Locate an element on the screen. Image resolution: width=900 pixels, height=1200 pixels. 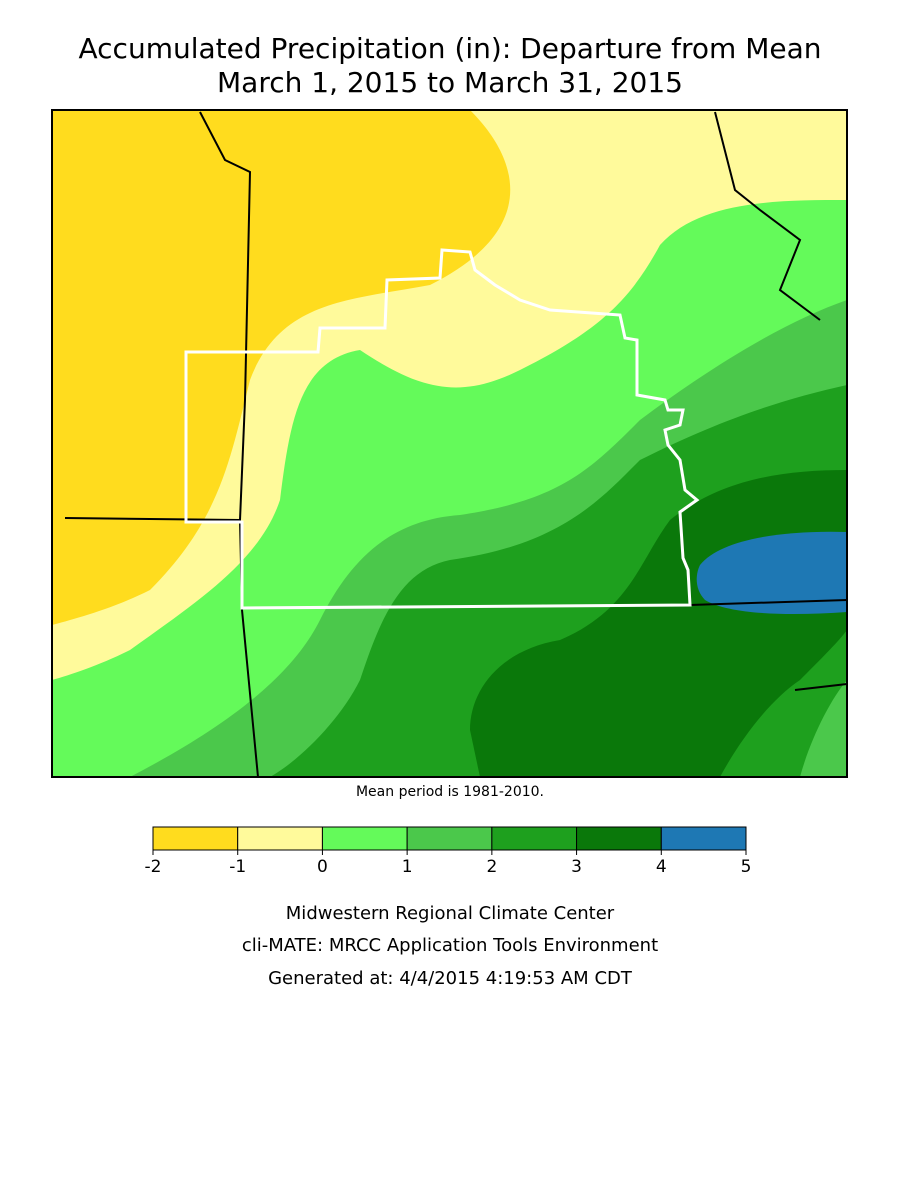
legend-tick-label: 1 is located at coordinates (407, 867).